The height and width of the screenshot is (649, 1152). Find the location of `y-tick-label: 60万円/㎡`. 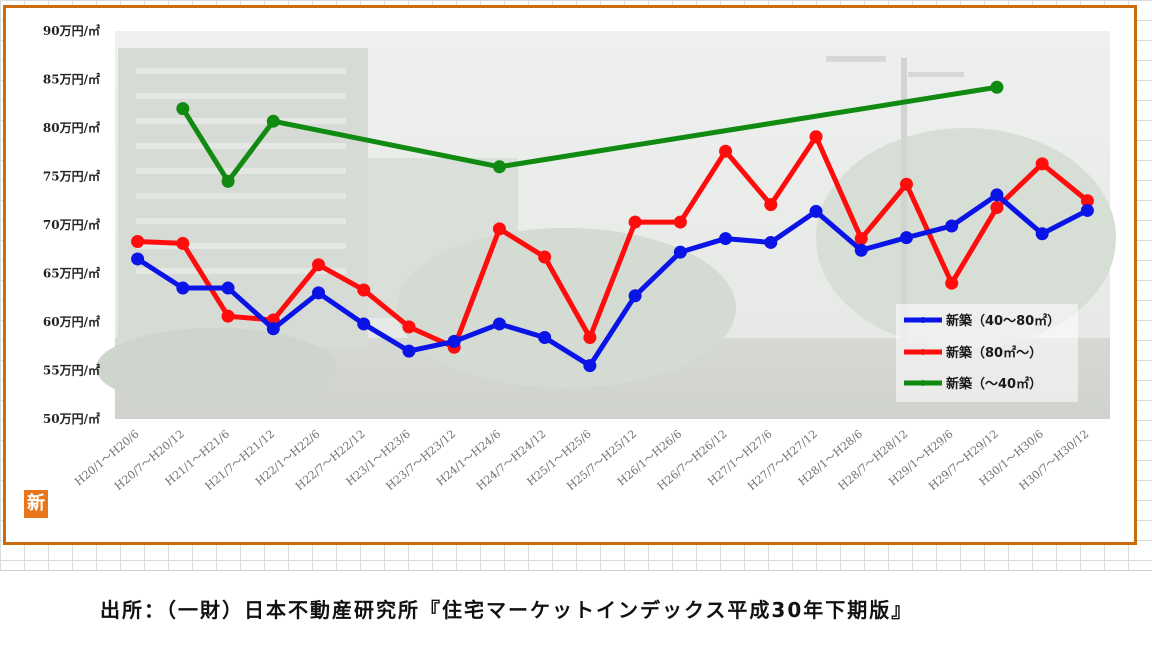

y-tick-label: 60万円/㎡ is located at coordinates (71, 321).